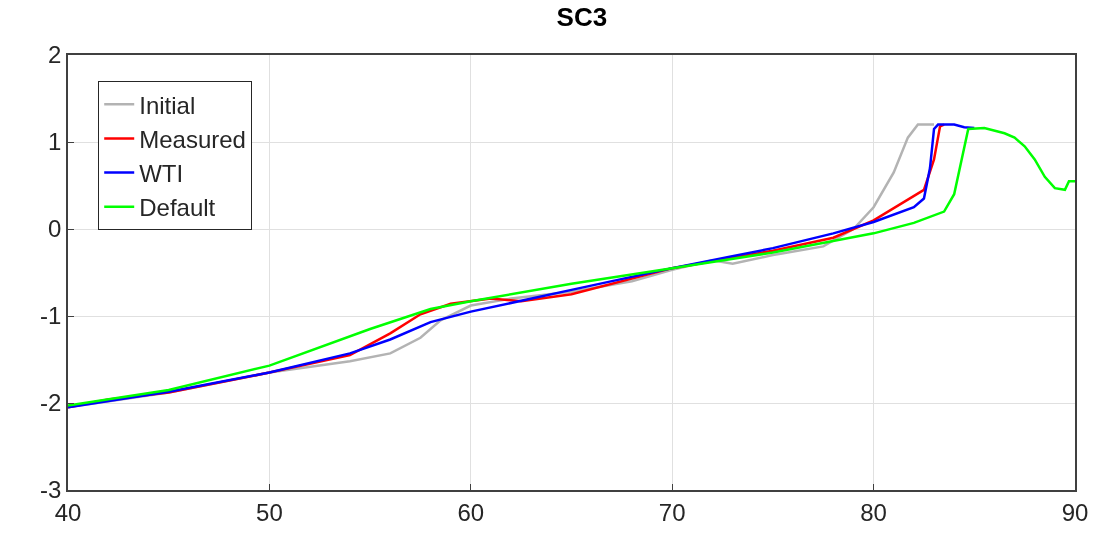 This screenshot has width=1119, height=548. I want to click on y-tick-label: -1, so click(51, 316).